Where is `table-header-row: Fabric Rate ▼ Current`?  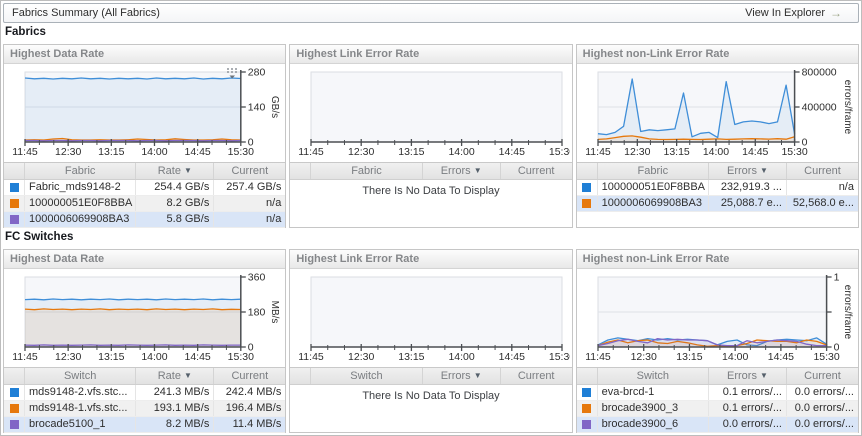 table-header-row: Fabric Rate ▼ Current is located at coordinates (145, 171).